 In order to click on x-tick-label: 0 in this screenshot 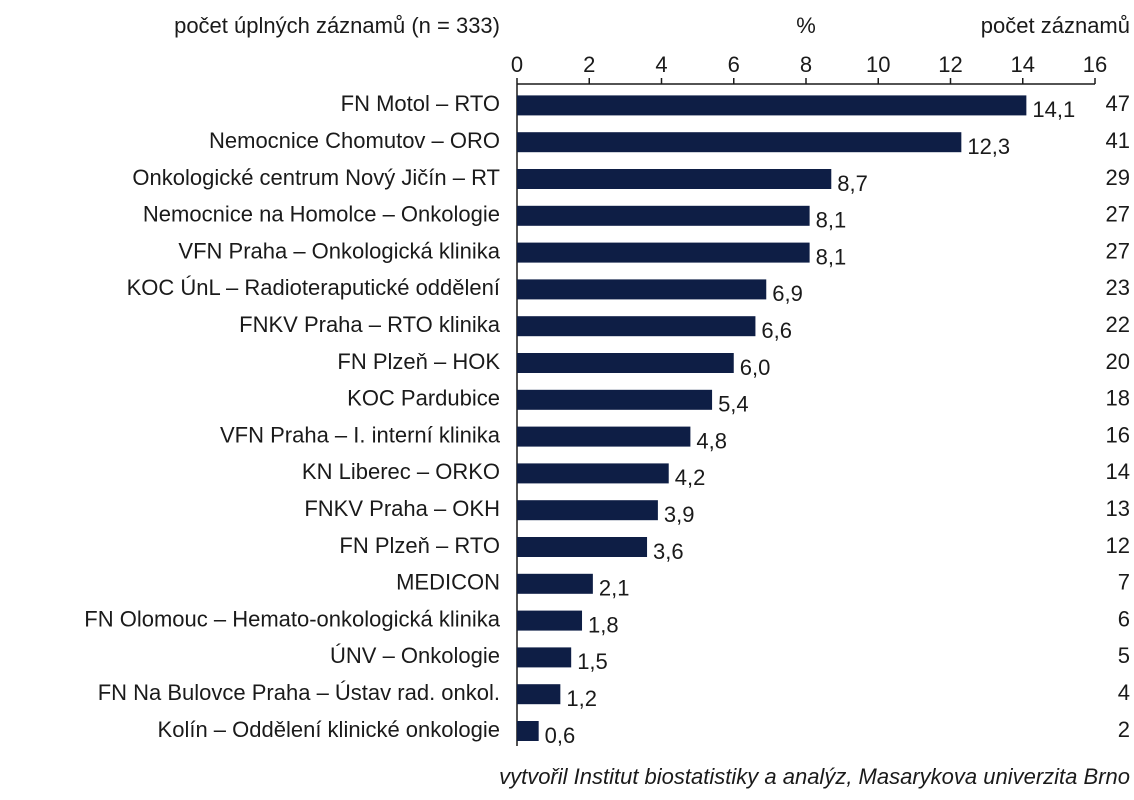, I will do `click(517, 64)`.